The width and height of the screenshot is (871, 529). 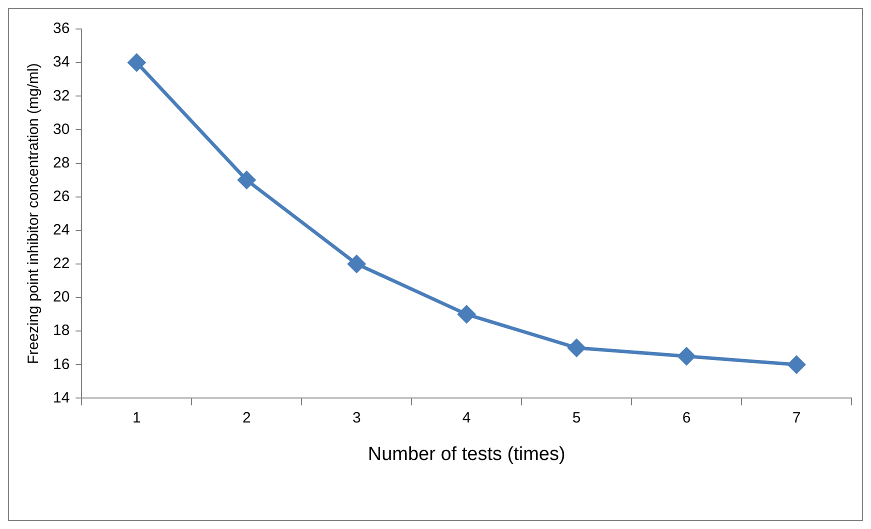 What do you see at coordinates (246, 417) in the screenshot?
I see `x-tick-label: 2` at bounding box center [246, 417].